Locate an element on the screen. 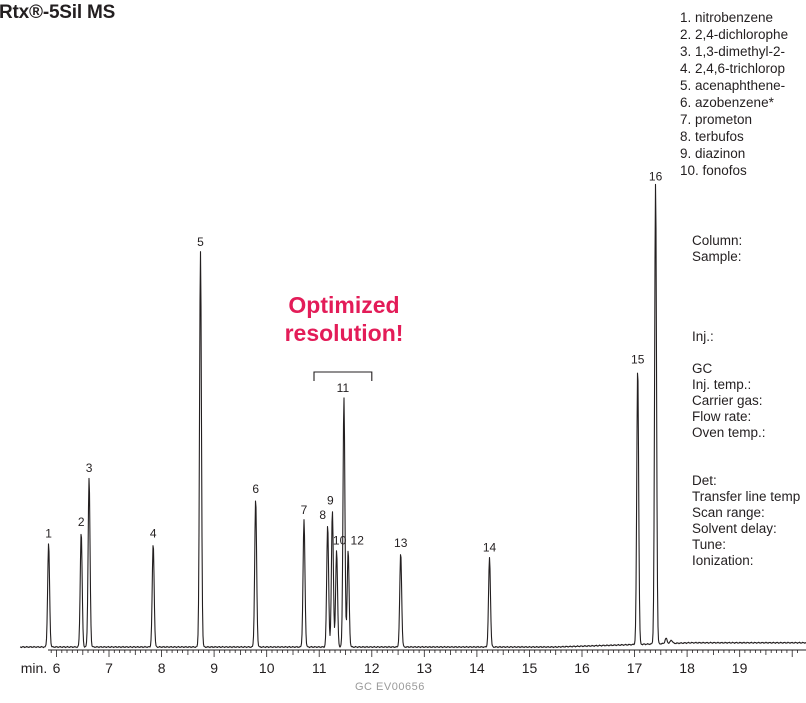  x-tick-label: 16 is located at coordinates (582, 668).